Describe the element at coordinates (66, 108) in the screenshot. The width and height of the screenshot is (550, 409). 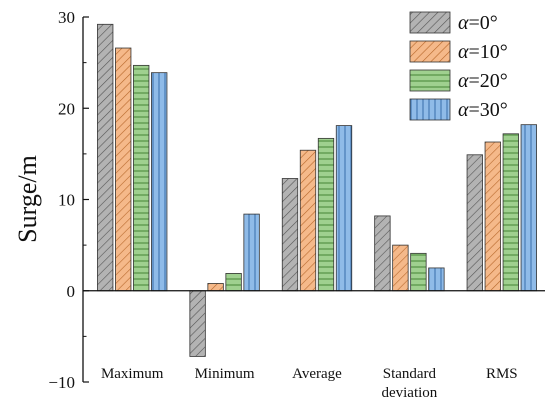
I see `y-tick-label: 20` at that location.